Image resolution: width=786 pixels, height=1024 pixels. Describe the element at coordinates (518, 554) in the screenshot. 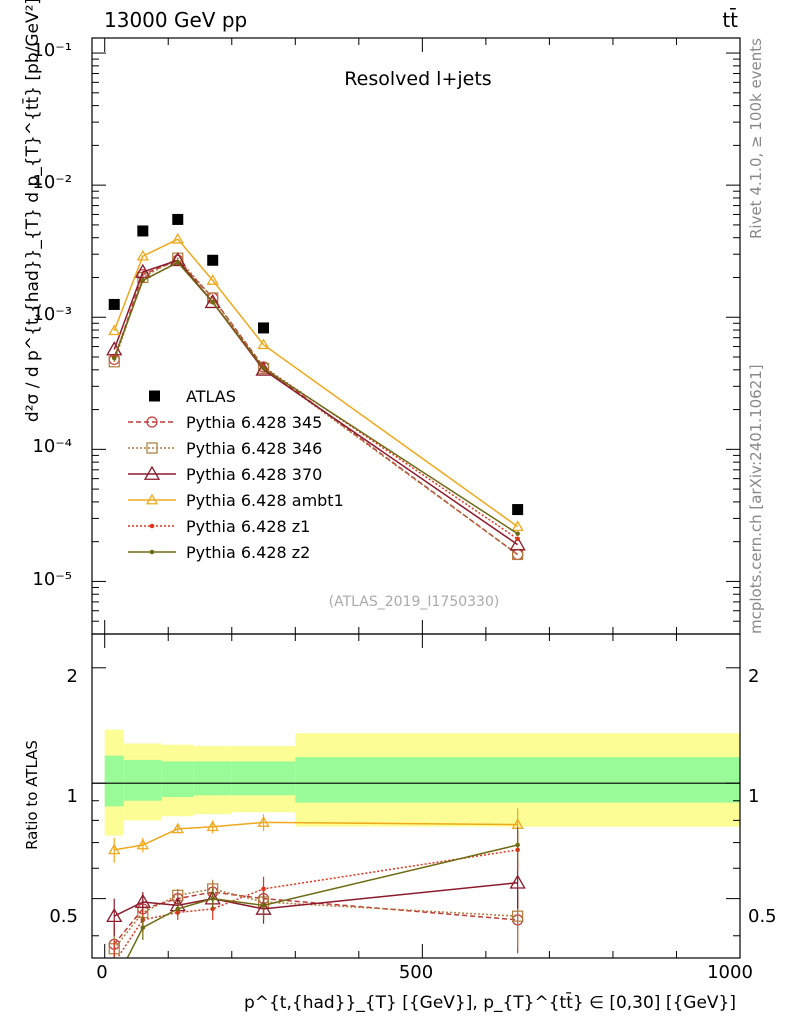

I see `series-point-p345` at that location.